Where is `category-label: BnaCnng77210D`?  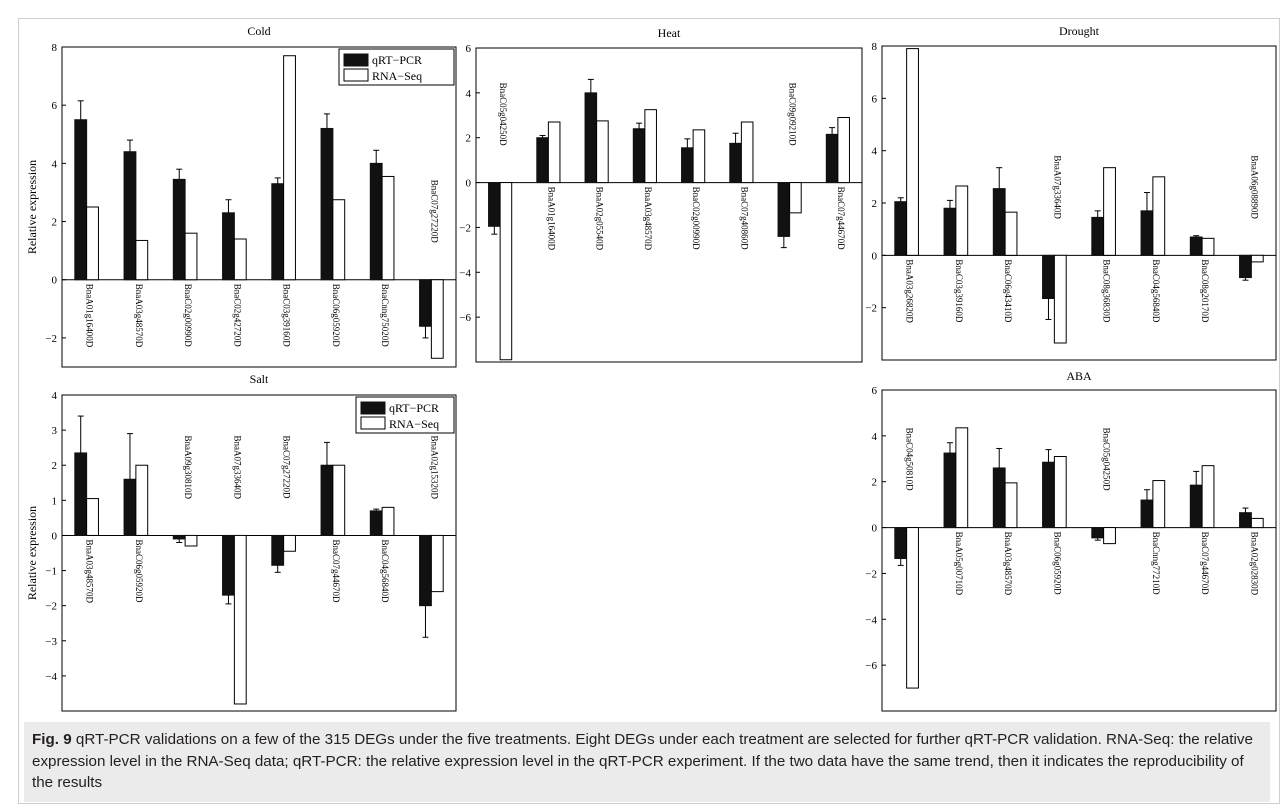
category-label: BnaCnng77210D is located at coordinates (1156, 564).